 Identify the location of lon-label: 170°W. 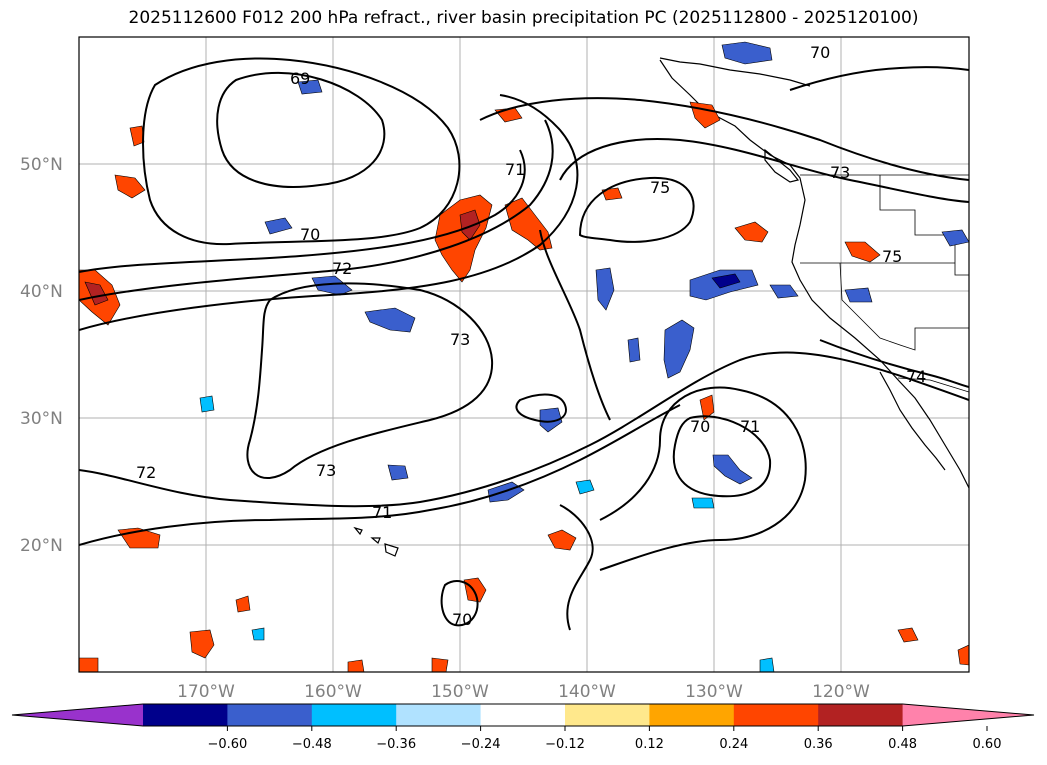
(206, 692).